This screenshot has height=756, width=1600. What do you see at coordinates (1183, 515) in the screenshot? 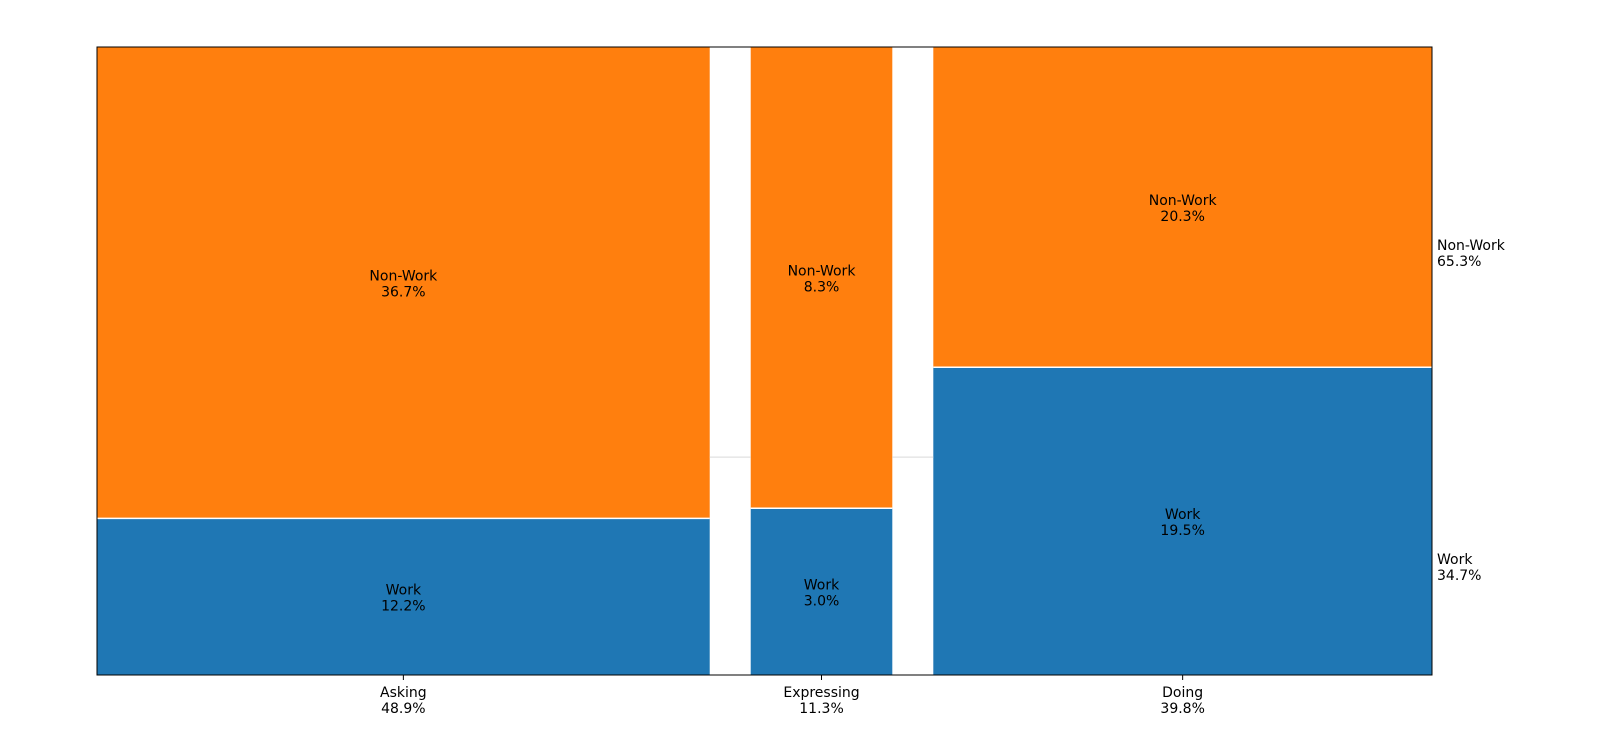
I see `segment-label-doing-work: Work` at bounding box center [1183, 515].